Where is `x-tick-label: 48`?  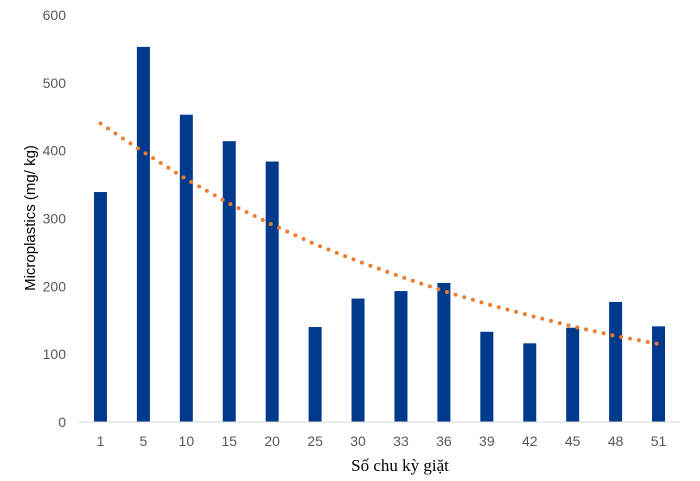 x-tick-label: 48 is located at coordinates (616, 441).